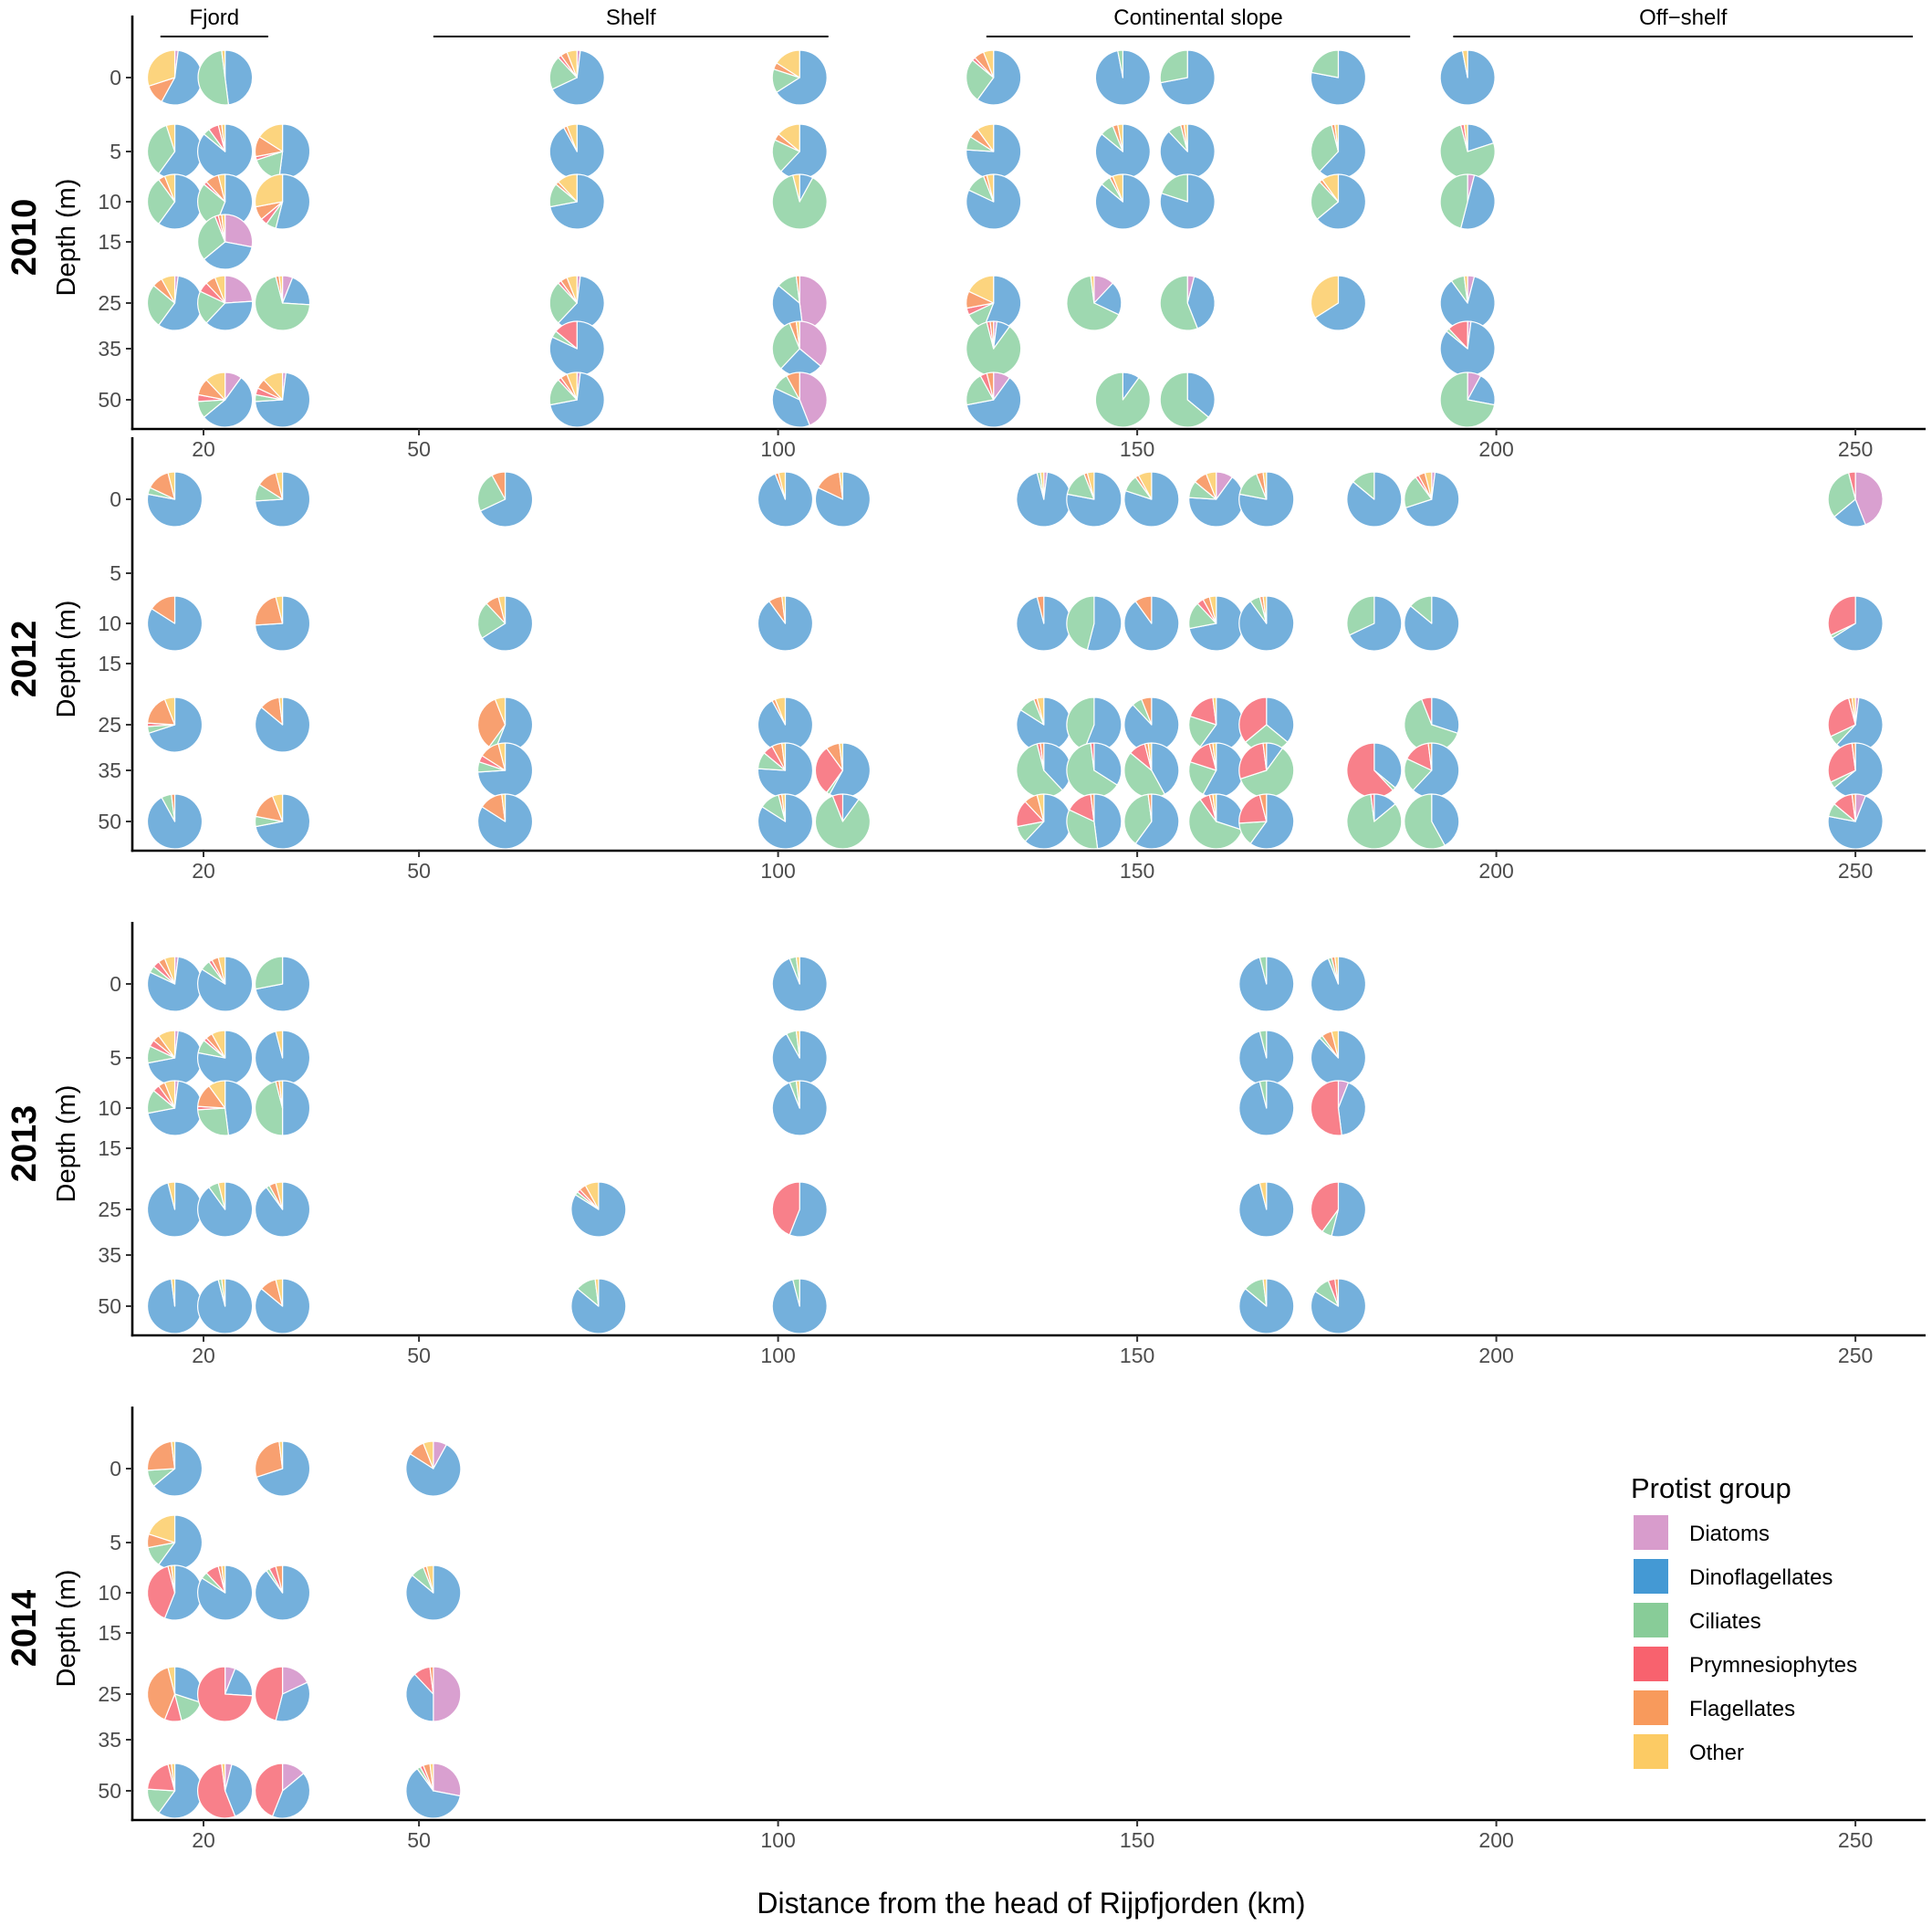 Image resolution: width=1932 pixels, height=1925 pixels. I want to click on pie-2010-178km-25m, so click(1338, 303).